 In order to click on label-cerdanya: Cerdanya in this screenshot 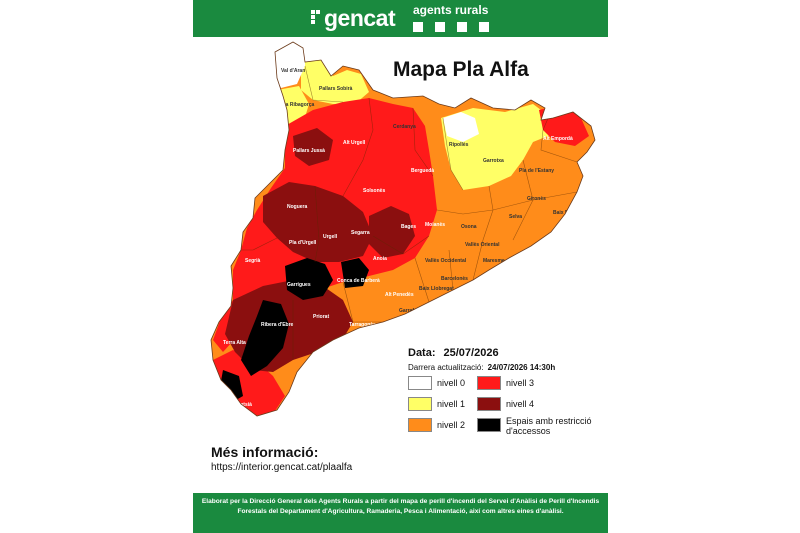, I will do `click(404, 127)`.